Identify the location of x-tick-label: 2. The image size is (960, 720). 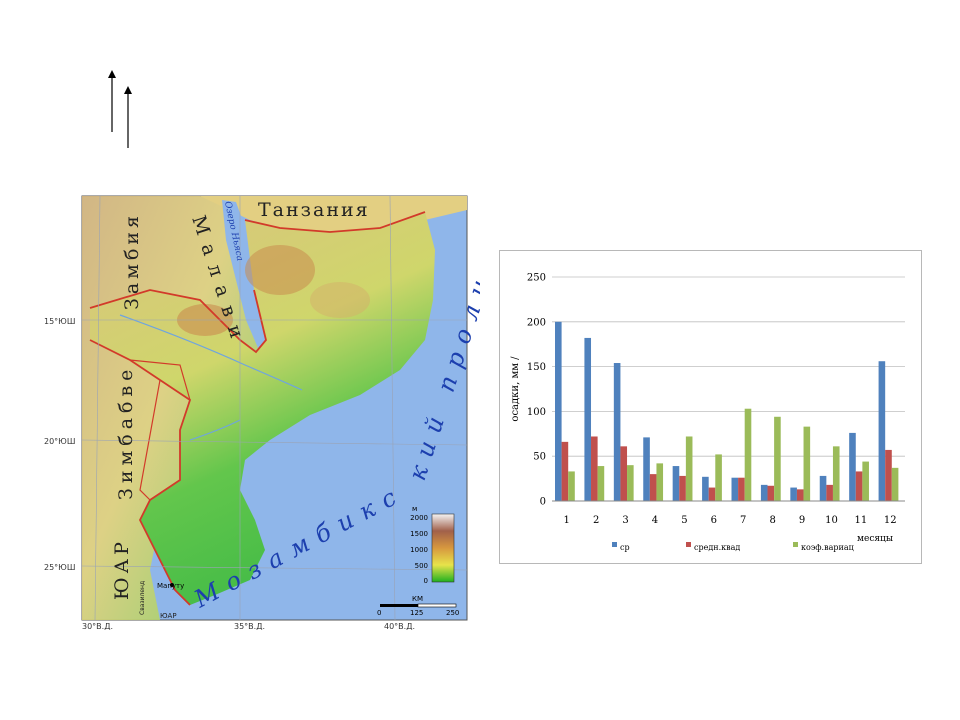
(596, 520).